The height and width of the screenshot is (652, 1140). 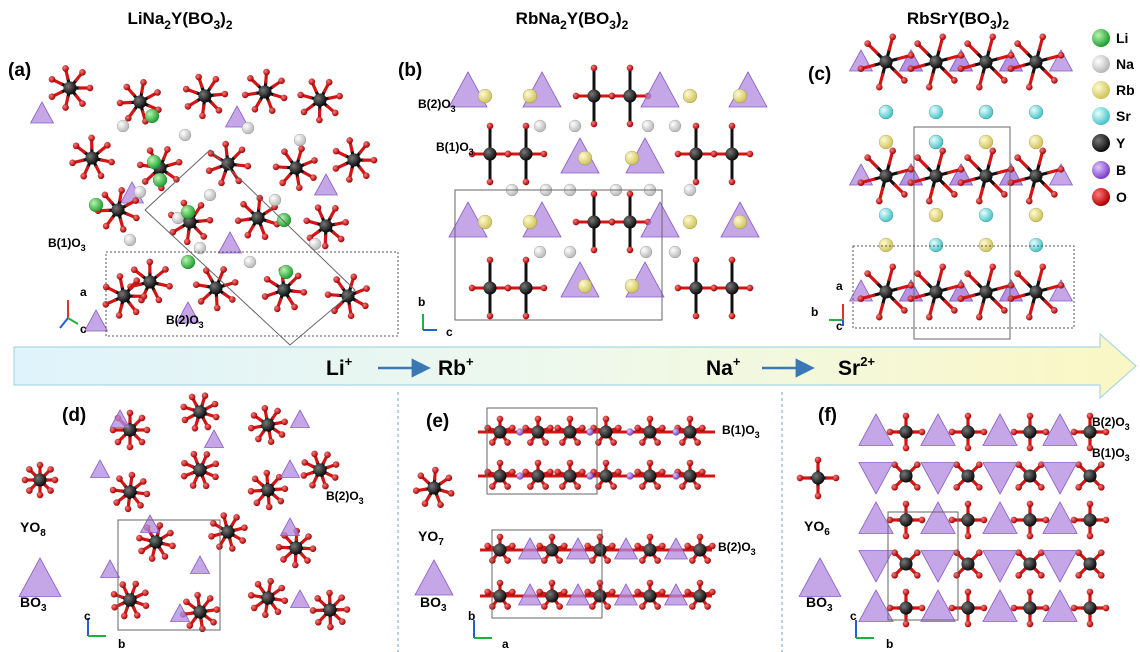 I want to click on na-atom-icon, so click(x=1101, y=64).